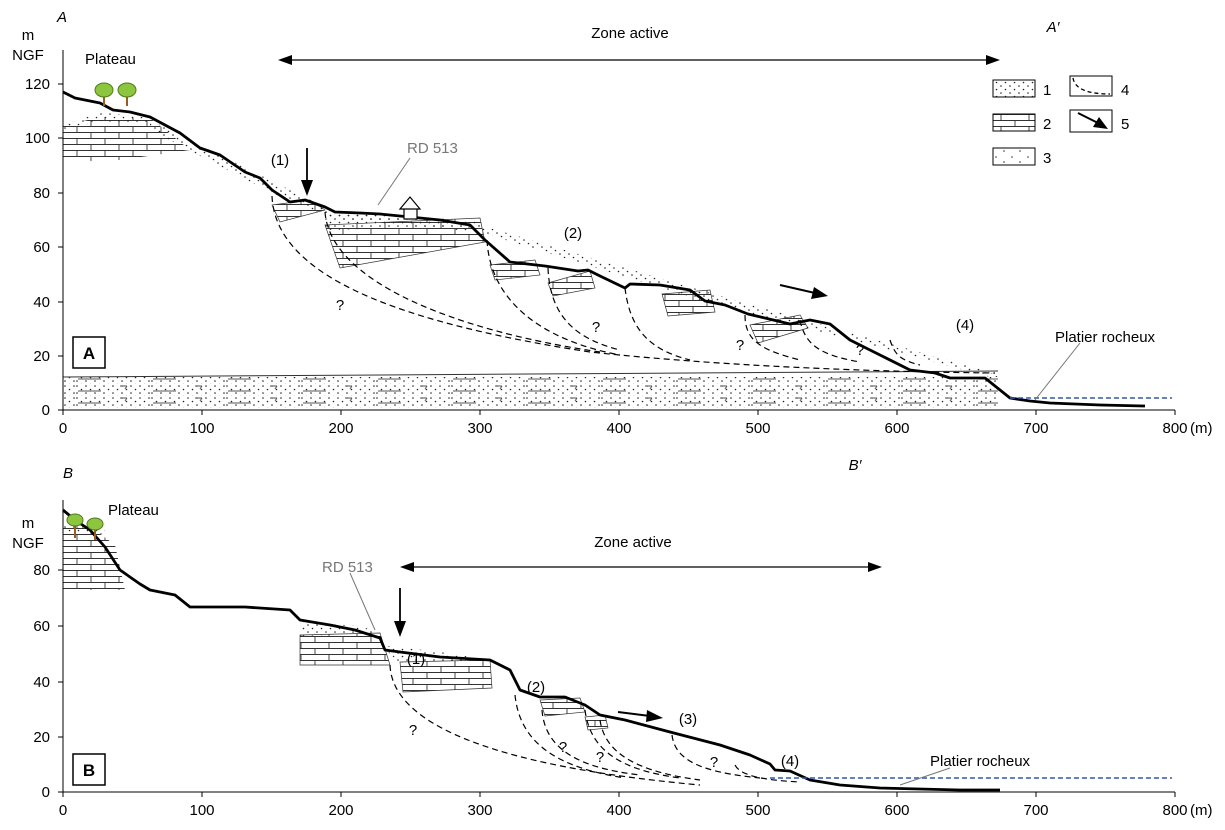 Image resolution: width=1225 pixels, height=830 pixels. Describe the element at coordinates (1053, 27) in the screenshot. I see `section-end-label: A′` at that location.